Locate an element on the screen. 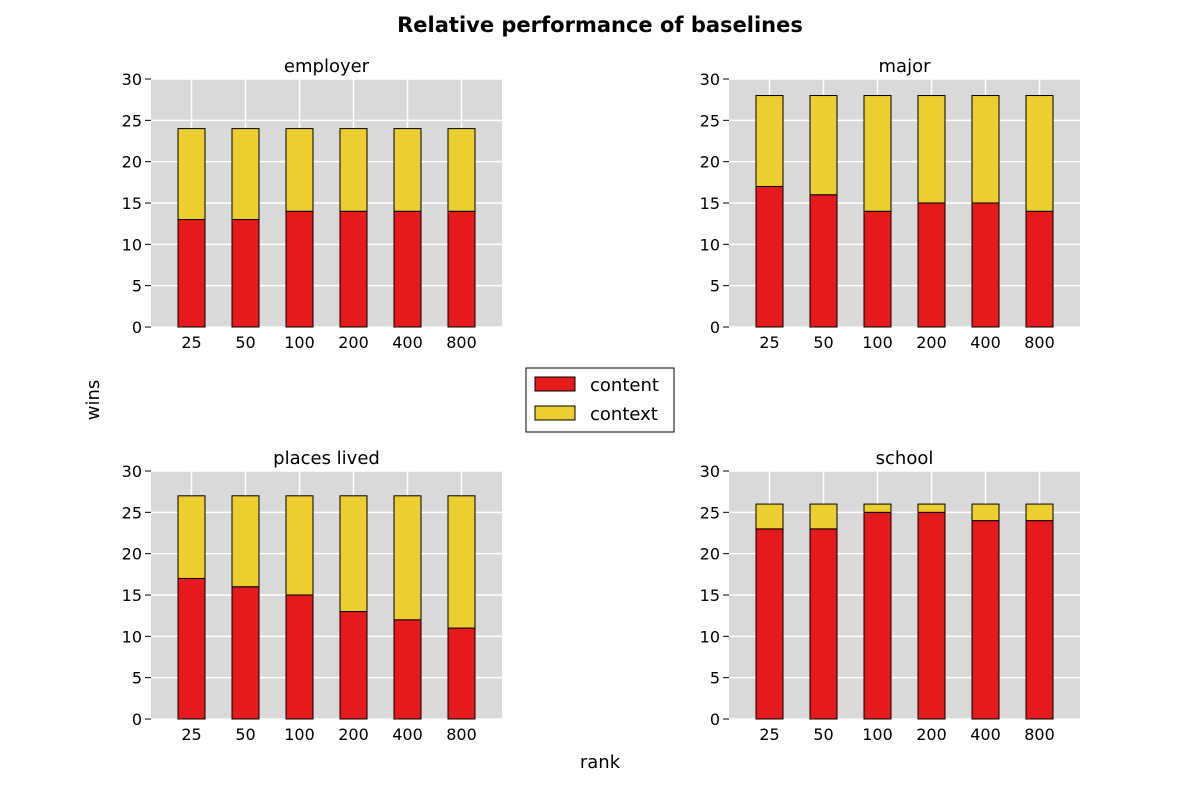  x-axis-label: rank is located at coordinates (600, 762).